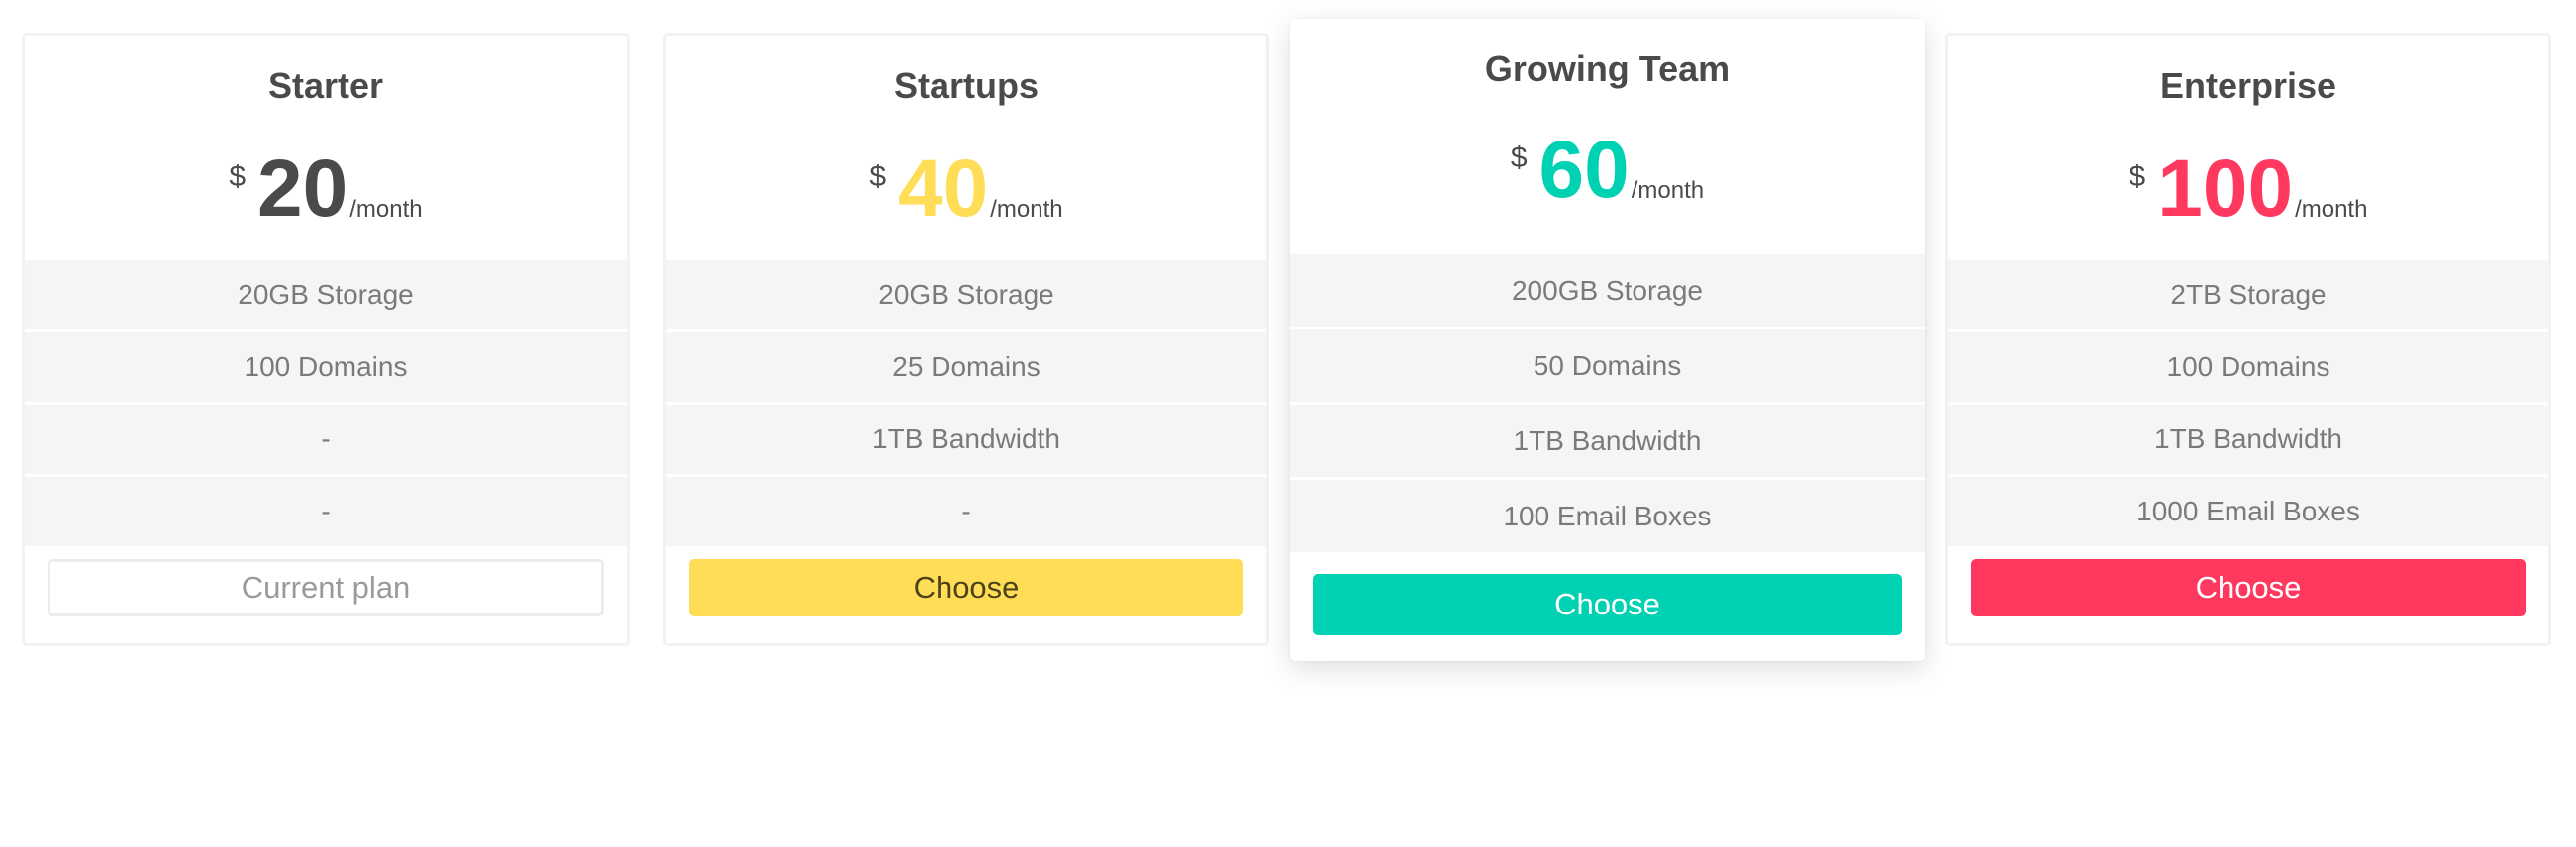 This screenshot has width=2576, height=847. Describe the element at coordinates (1608, 68) in the screenshot. I see `plan-title: Growing Team` at that location.